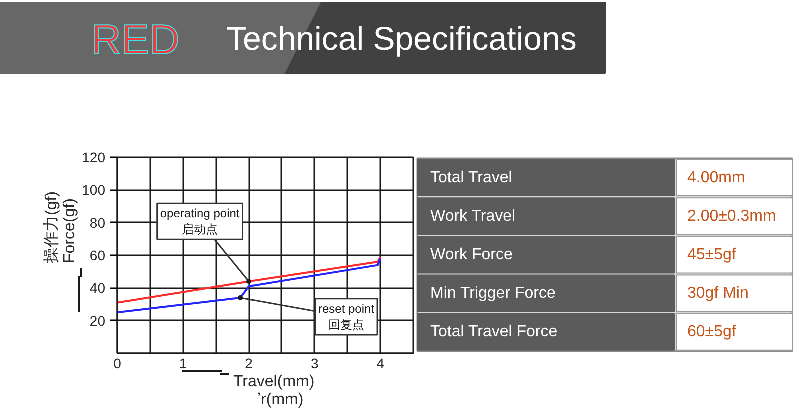 The image size is (800, 416). What do you see at coordinates (717, 177) in the screenshot?
I see `text: 4.00mm` at bounding box center [717, 177].